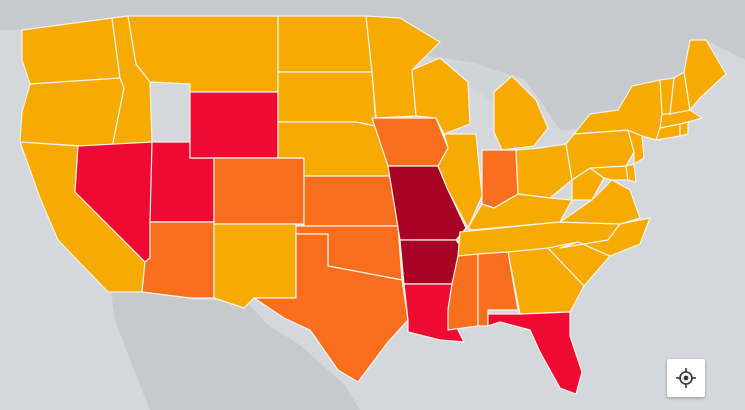  I want to click on locate-button, so click(686, 378).